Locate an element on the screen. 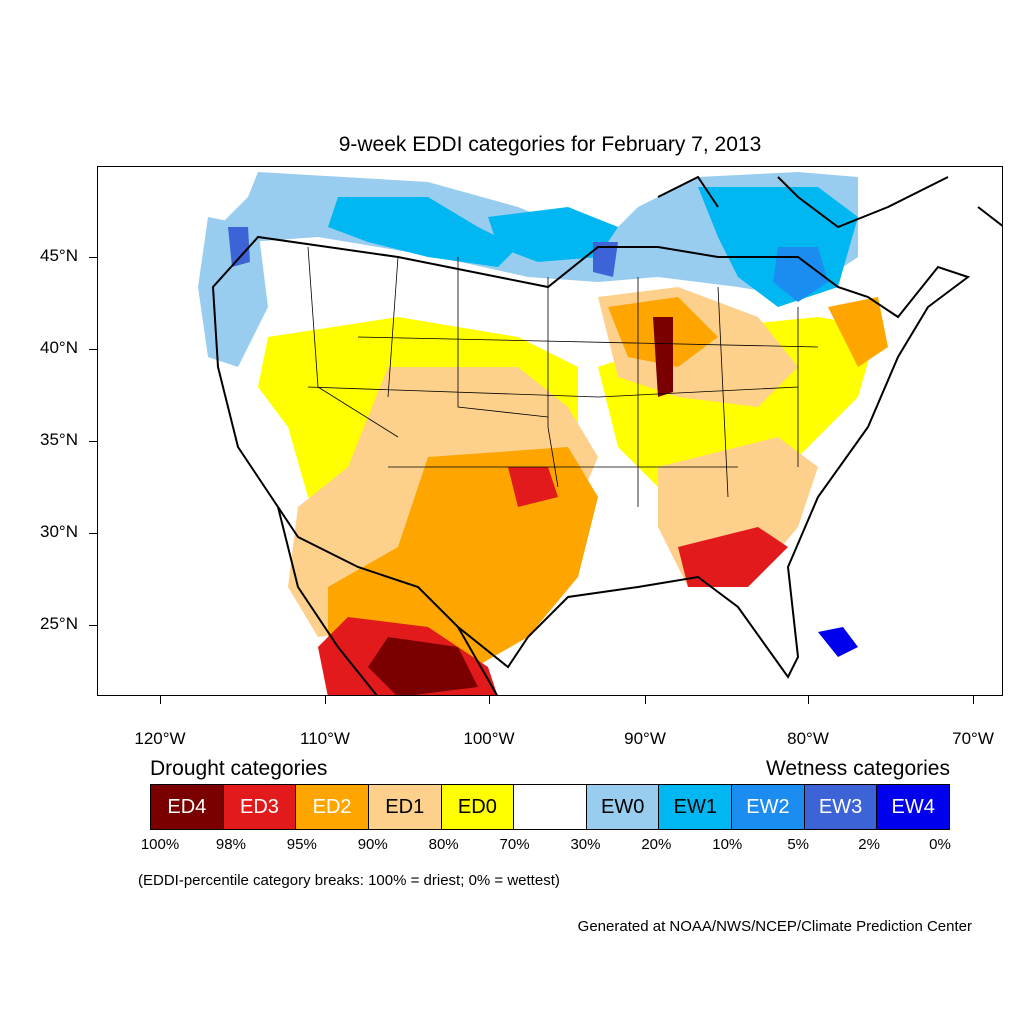 This screenshot has height=1024, width=1024. pct-label: 80% is located at coordinates (443, 844).